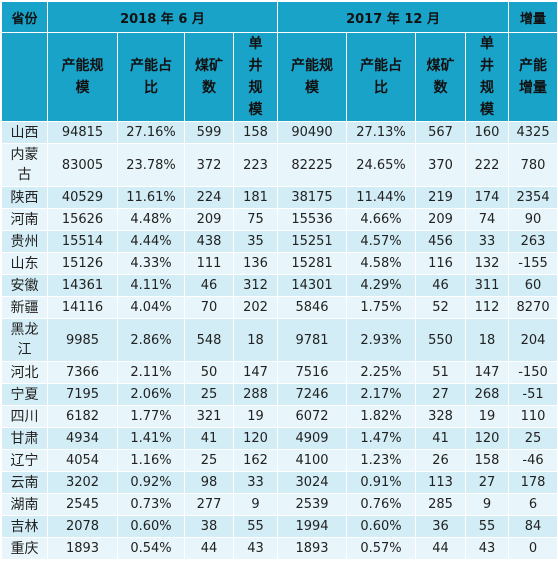 This screenshot has height=565, width=558. Describe the element at coordinates (487, 241) in the screenshot. I see `single-2017-cell: 33` at that location.